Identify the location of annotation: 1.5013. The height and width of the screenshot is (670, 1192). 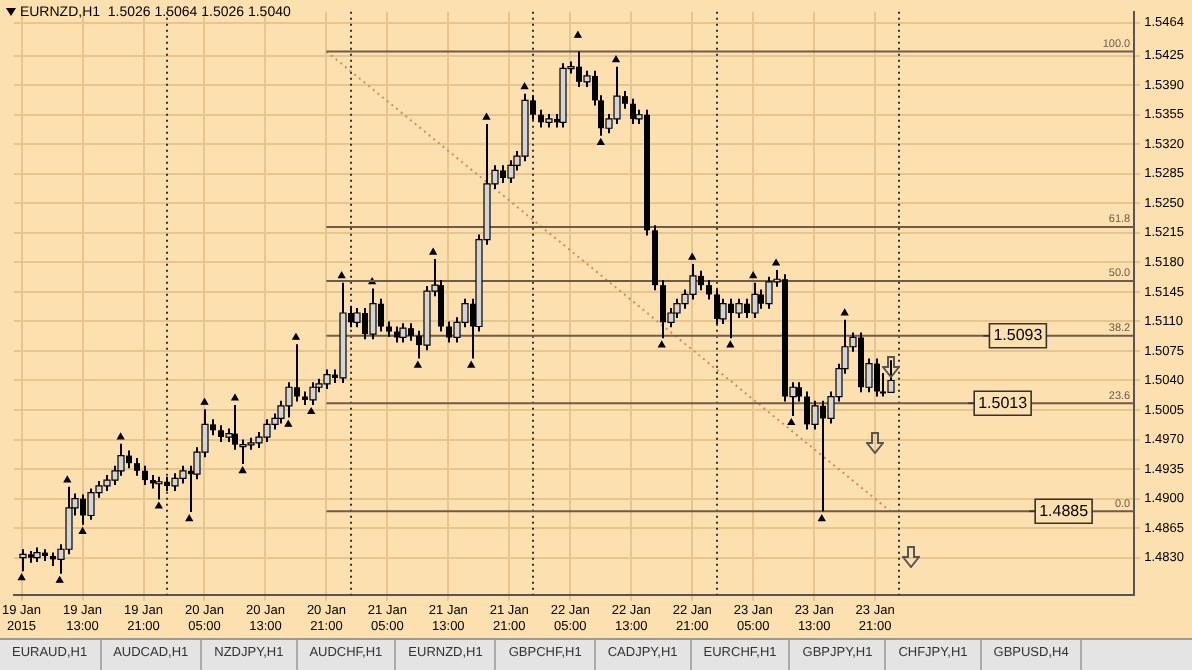
(1003, 402).